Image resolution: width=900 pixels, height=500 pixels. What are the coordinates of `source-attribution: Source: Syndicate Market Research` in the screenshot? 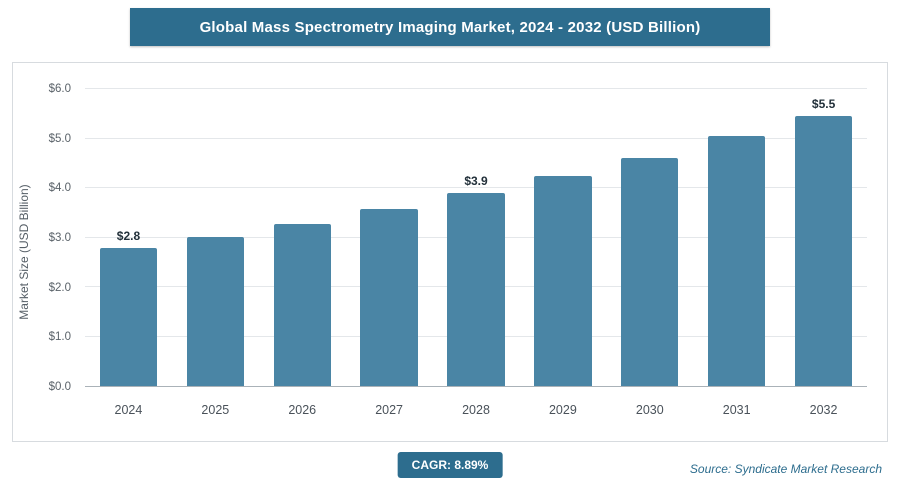 It's located at (785, 469).